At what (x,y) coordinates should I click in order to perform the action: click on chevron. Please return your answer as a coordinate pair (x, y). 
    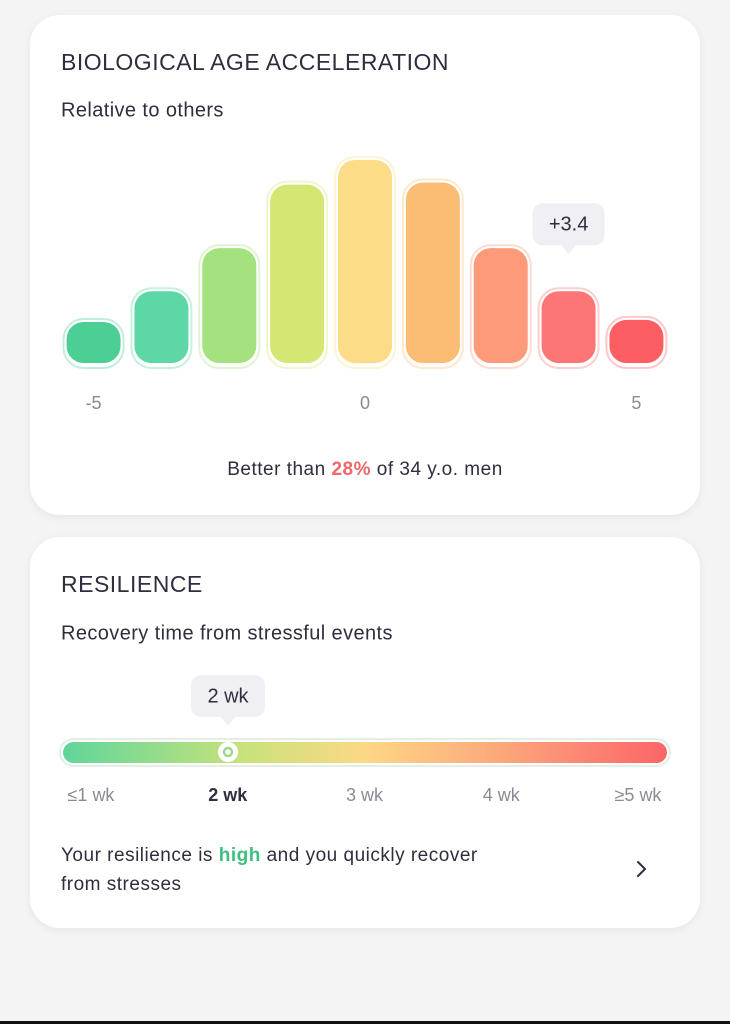
    Looking at the image, I should click on (642, 869).